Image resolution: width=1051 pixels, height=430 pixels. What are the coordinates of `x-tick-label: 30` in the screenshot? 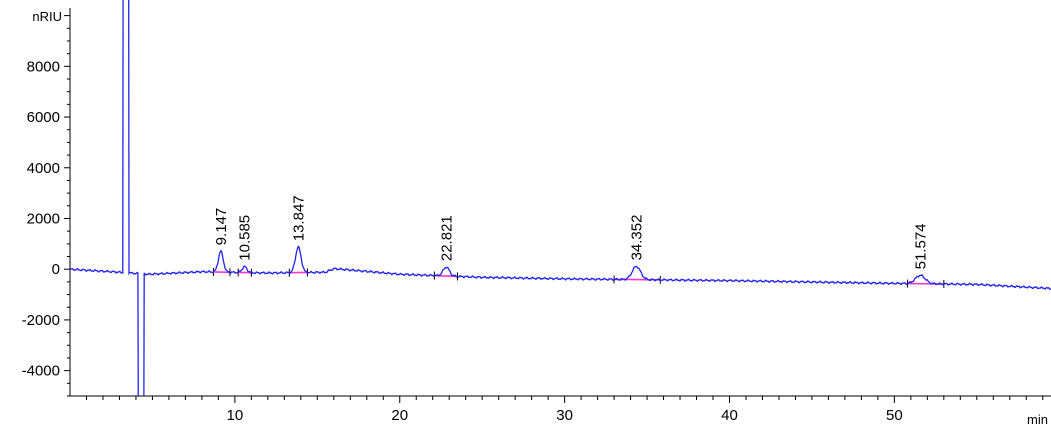 It's located at (564, 415).